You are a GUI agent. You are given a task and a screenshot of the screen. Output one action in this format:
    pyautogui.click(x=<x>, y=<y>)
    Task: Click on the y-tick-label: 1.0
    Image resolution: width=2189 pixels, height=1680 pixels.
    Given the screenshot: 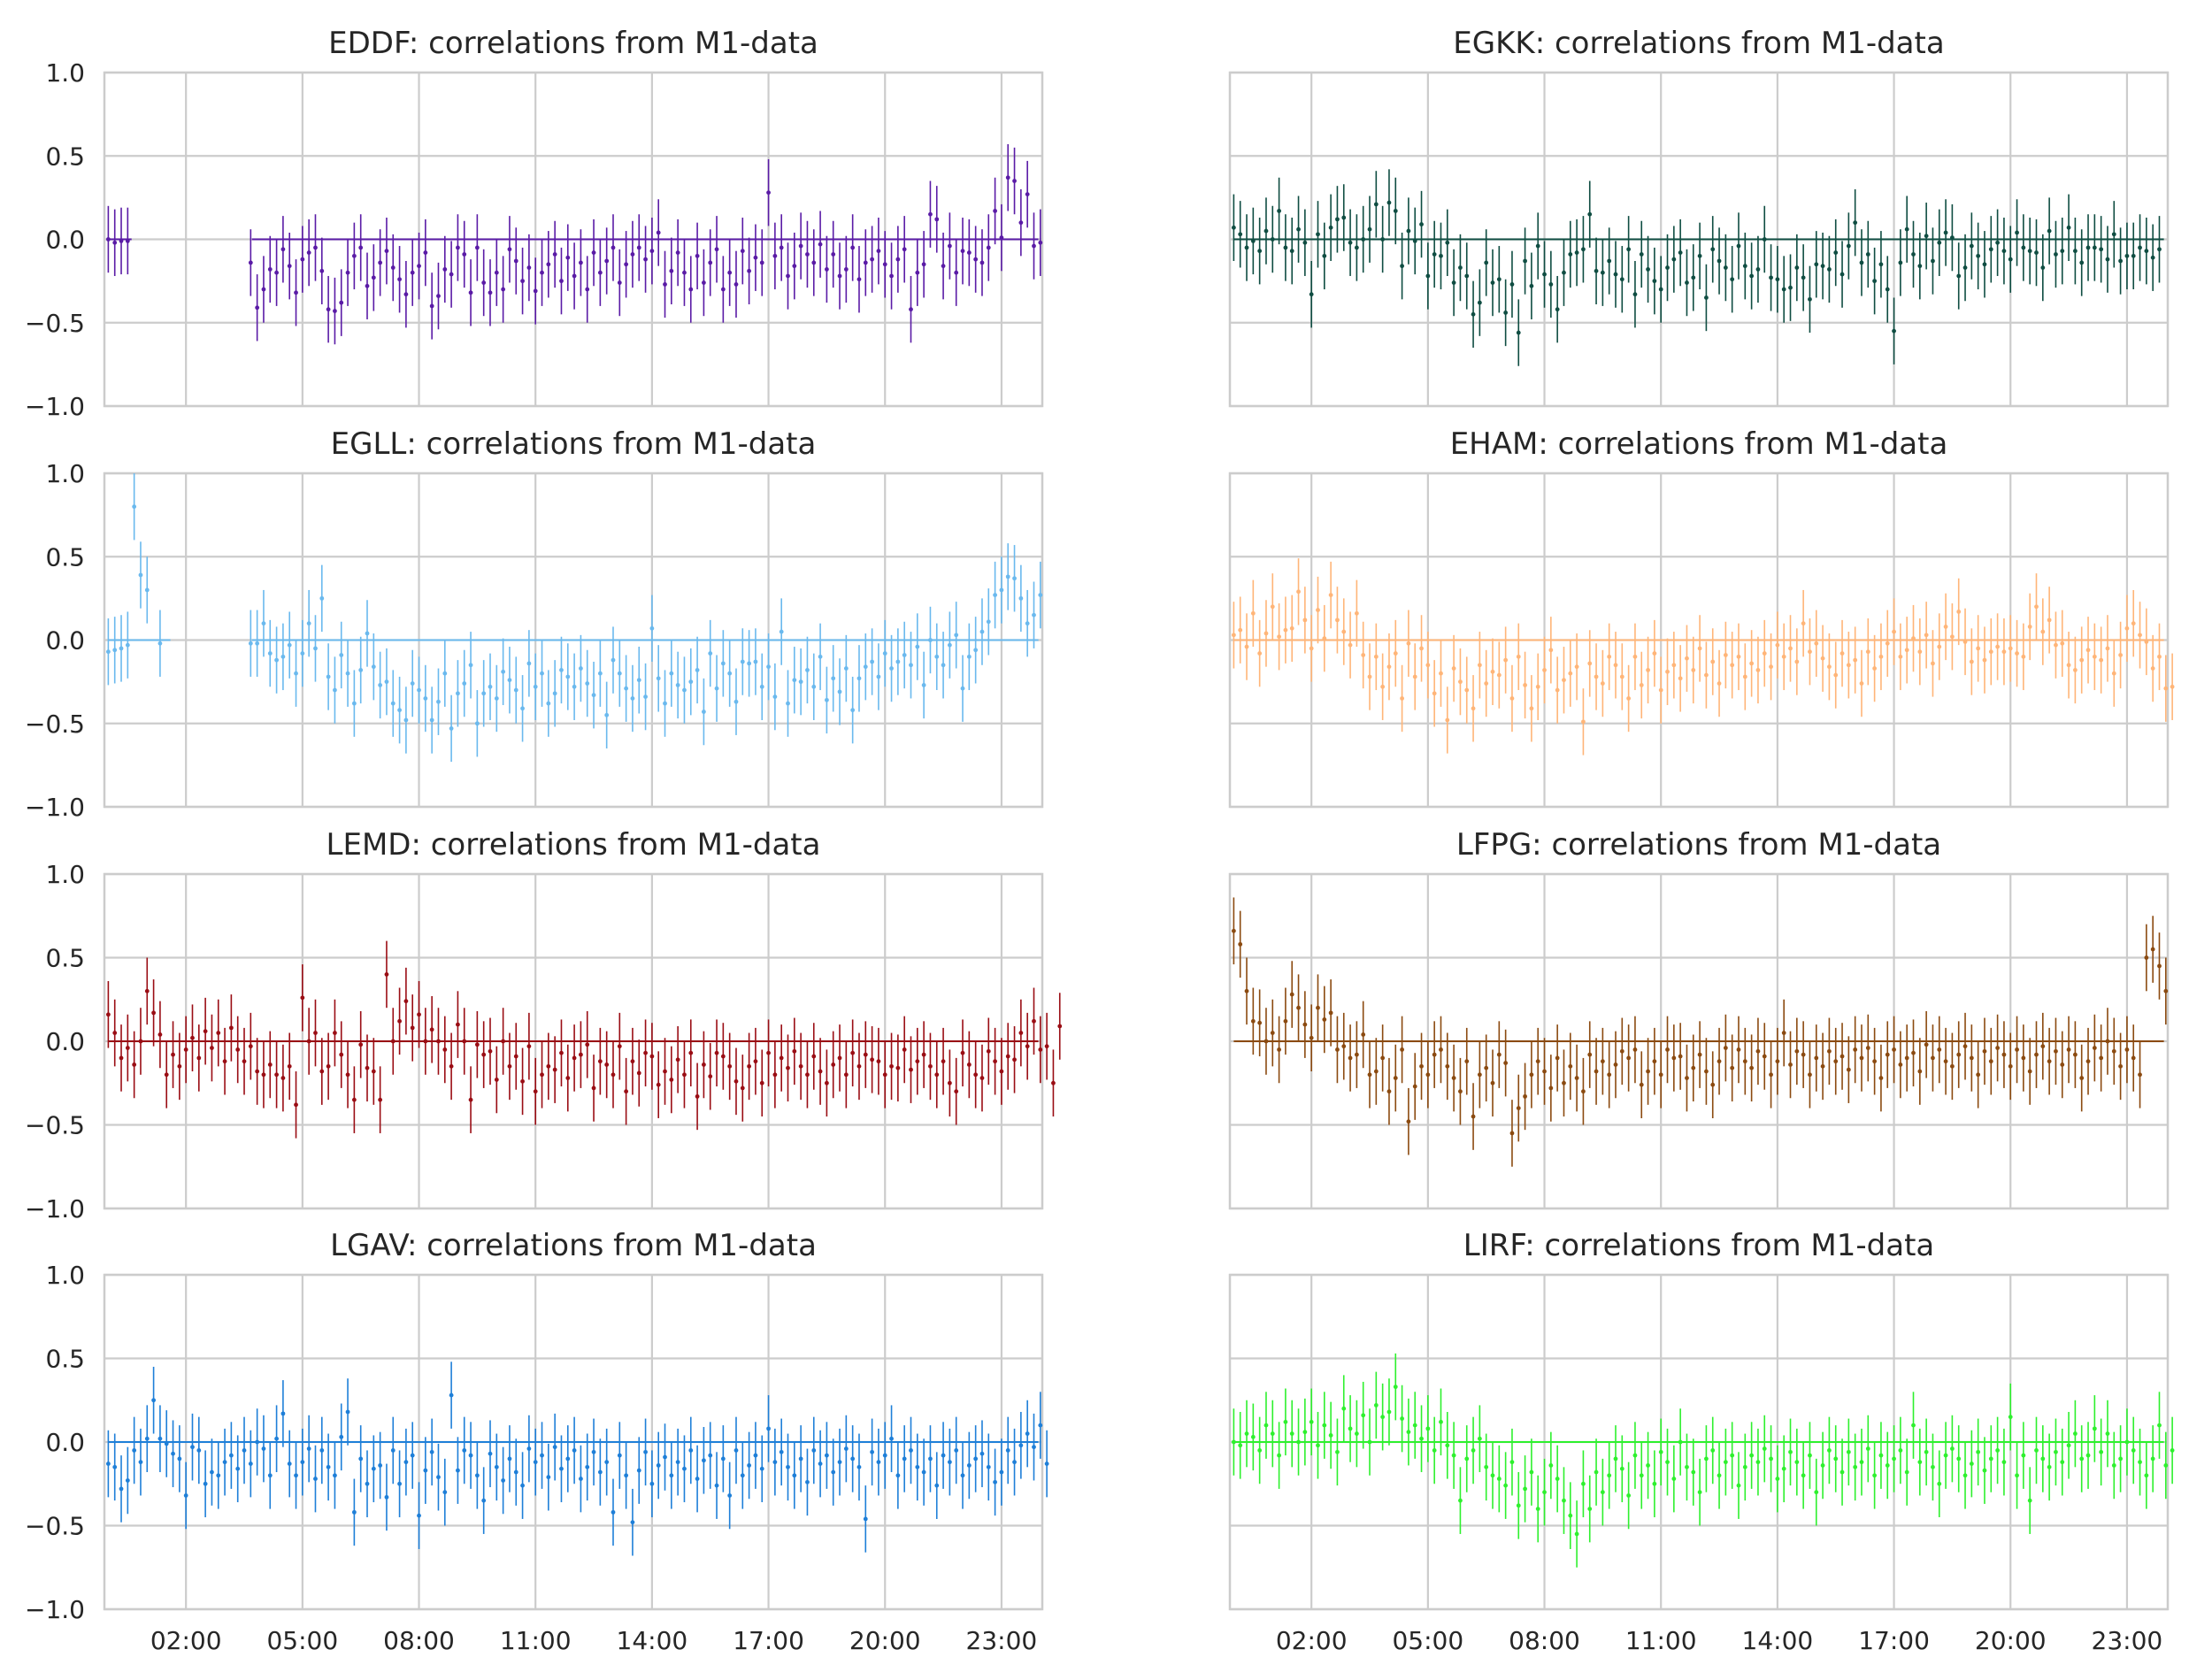 What is the action you would take?
    pyautogui.click(x=65, y=1275)
    